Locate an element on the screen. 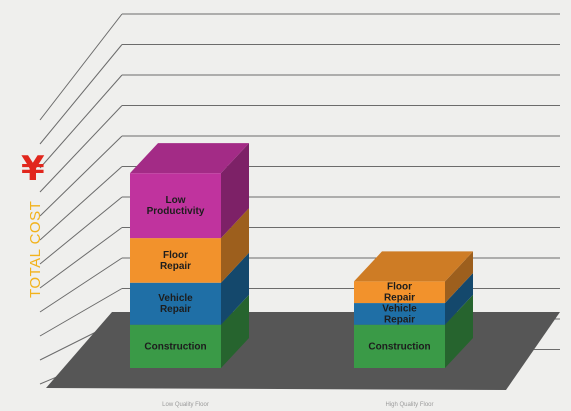  segment-label: Low Productivity is located at coordinates (176, 206).